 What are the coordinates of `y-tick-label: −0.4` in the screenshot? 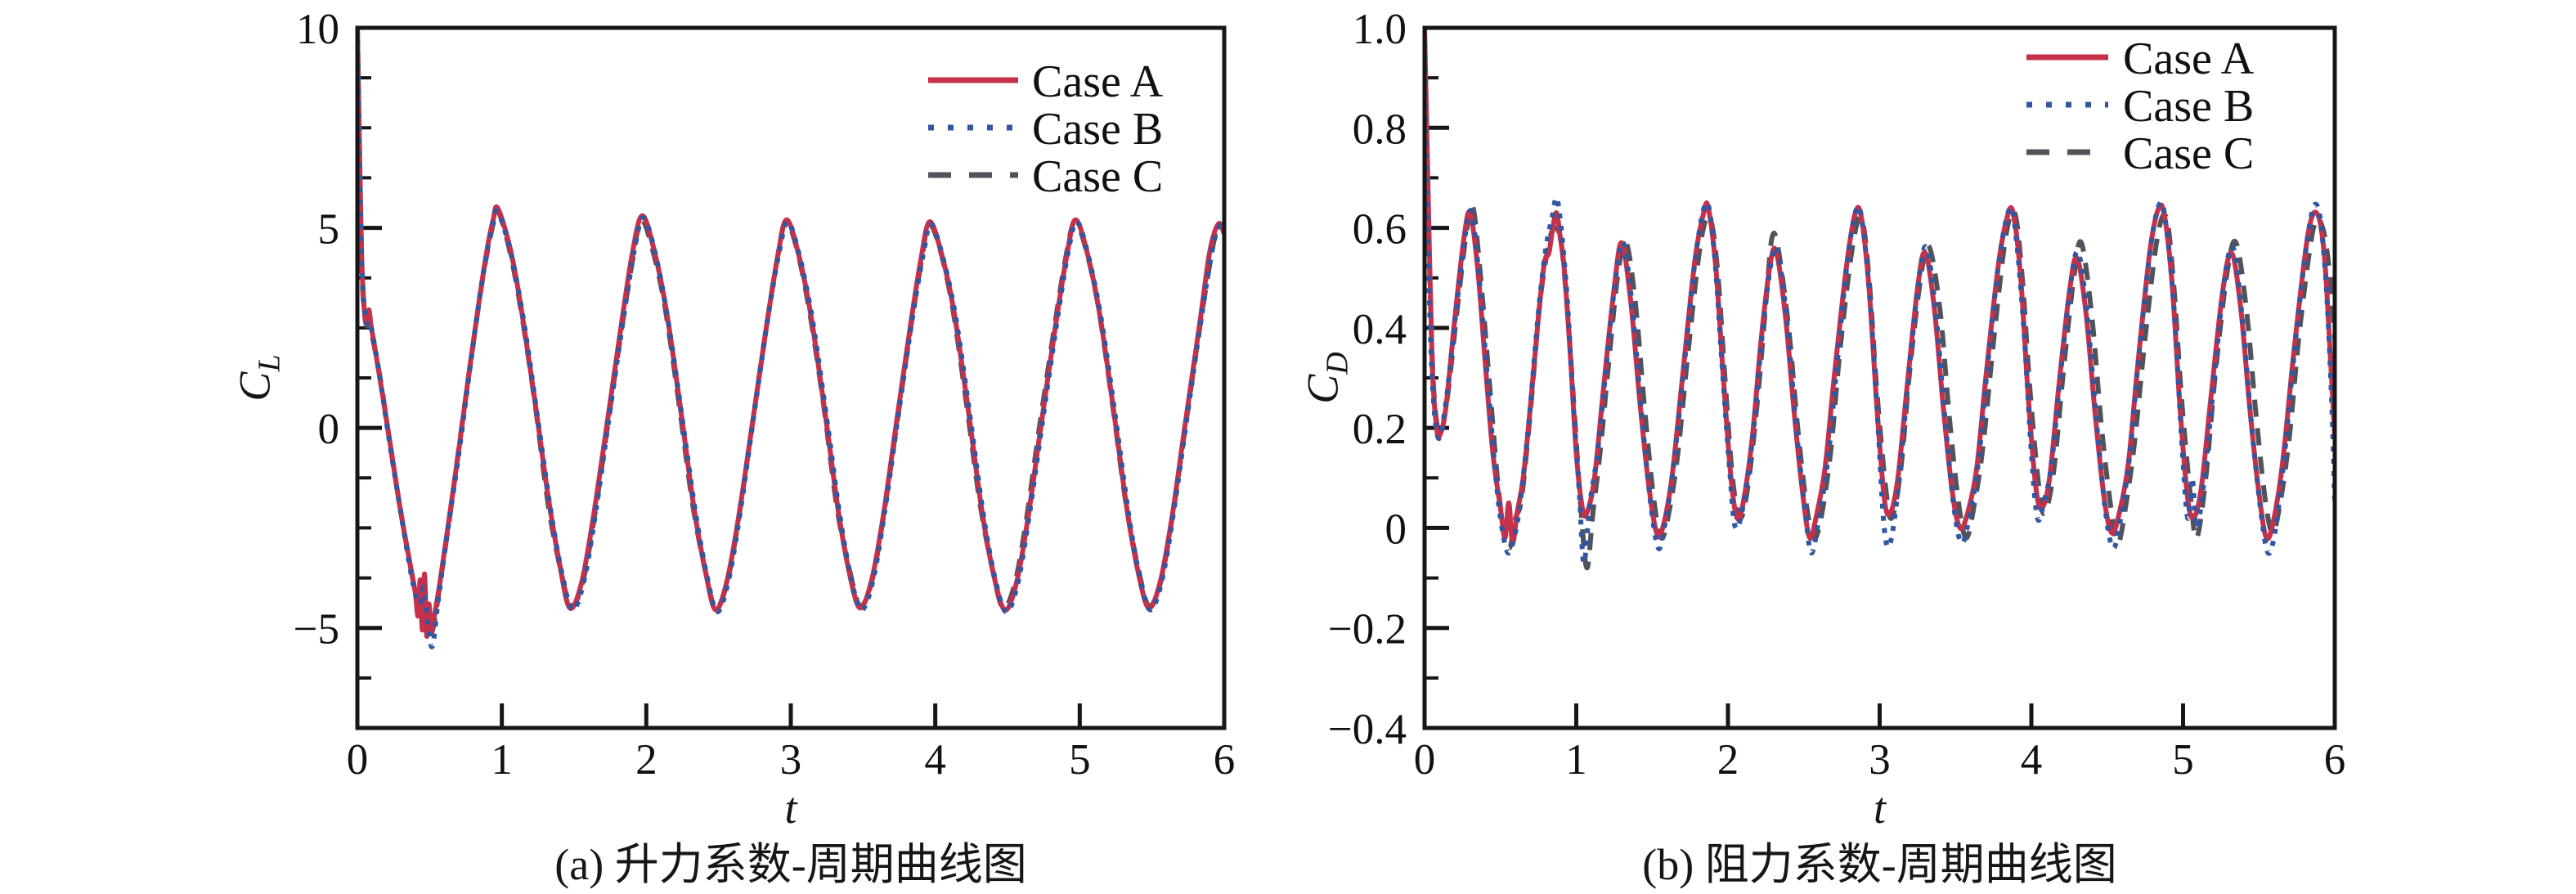 It's located at (1367, 729).